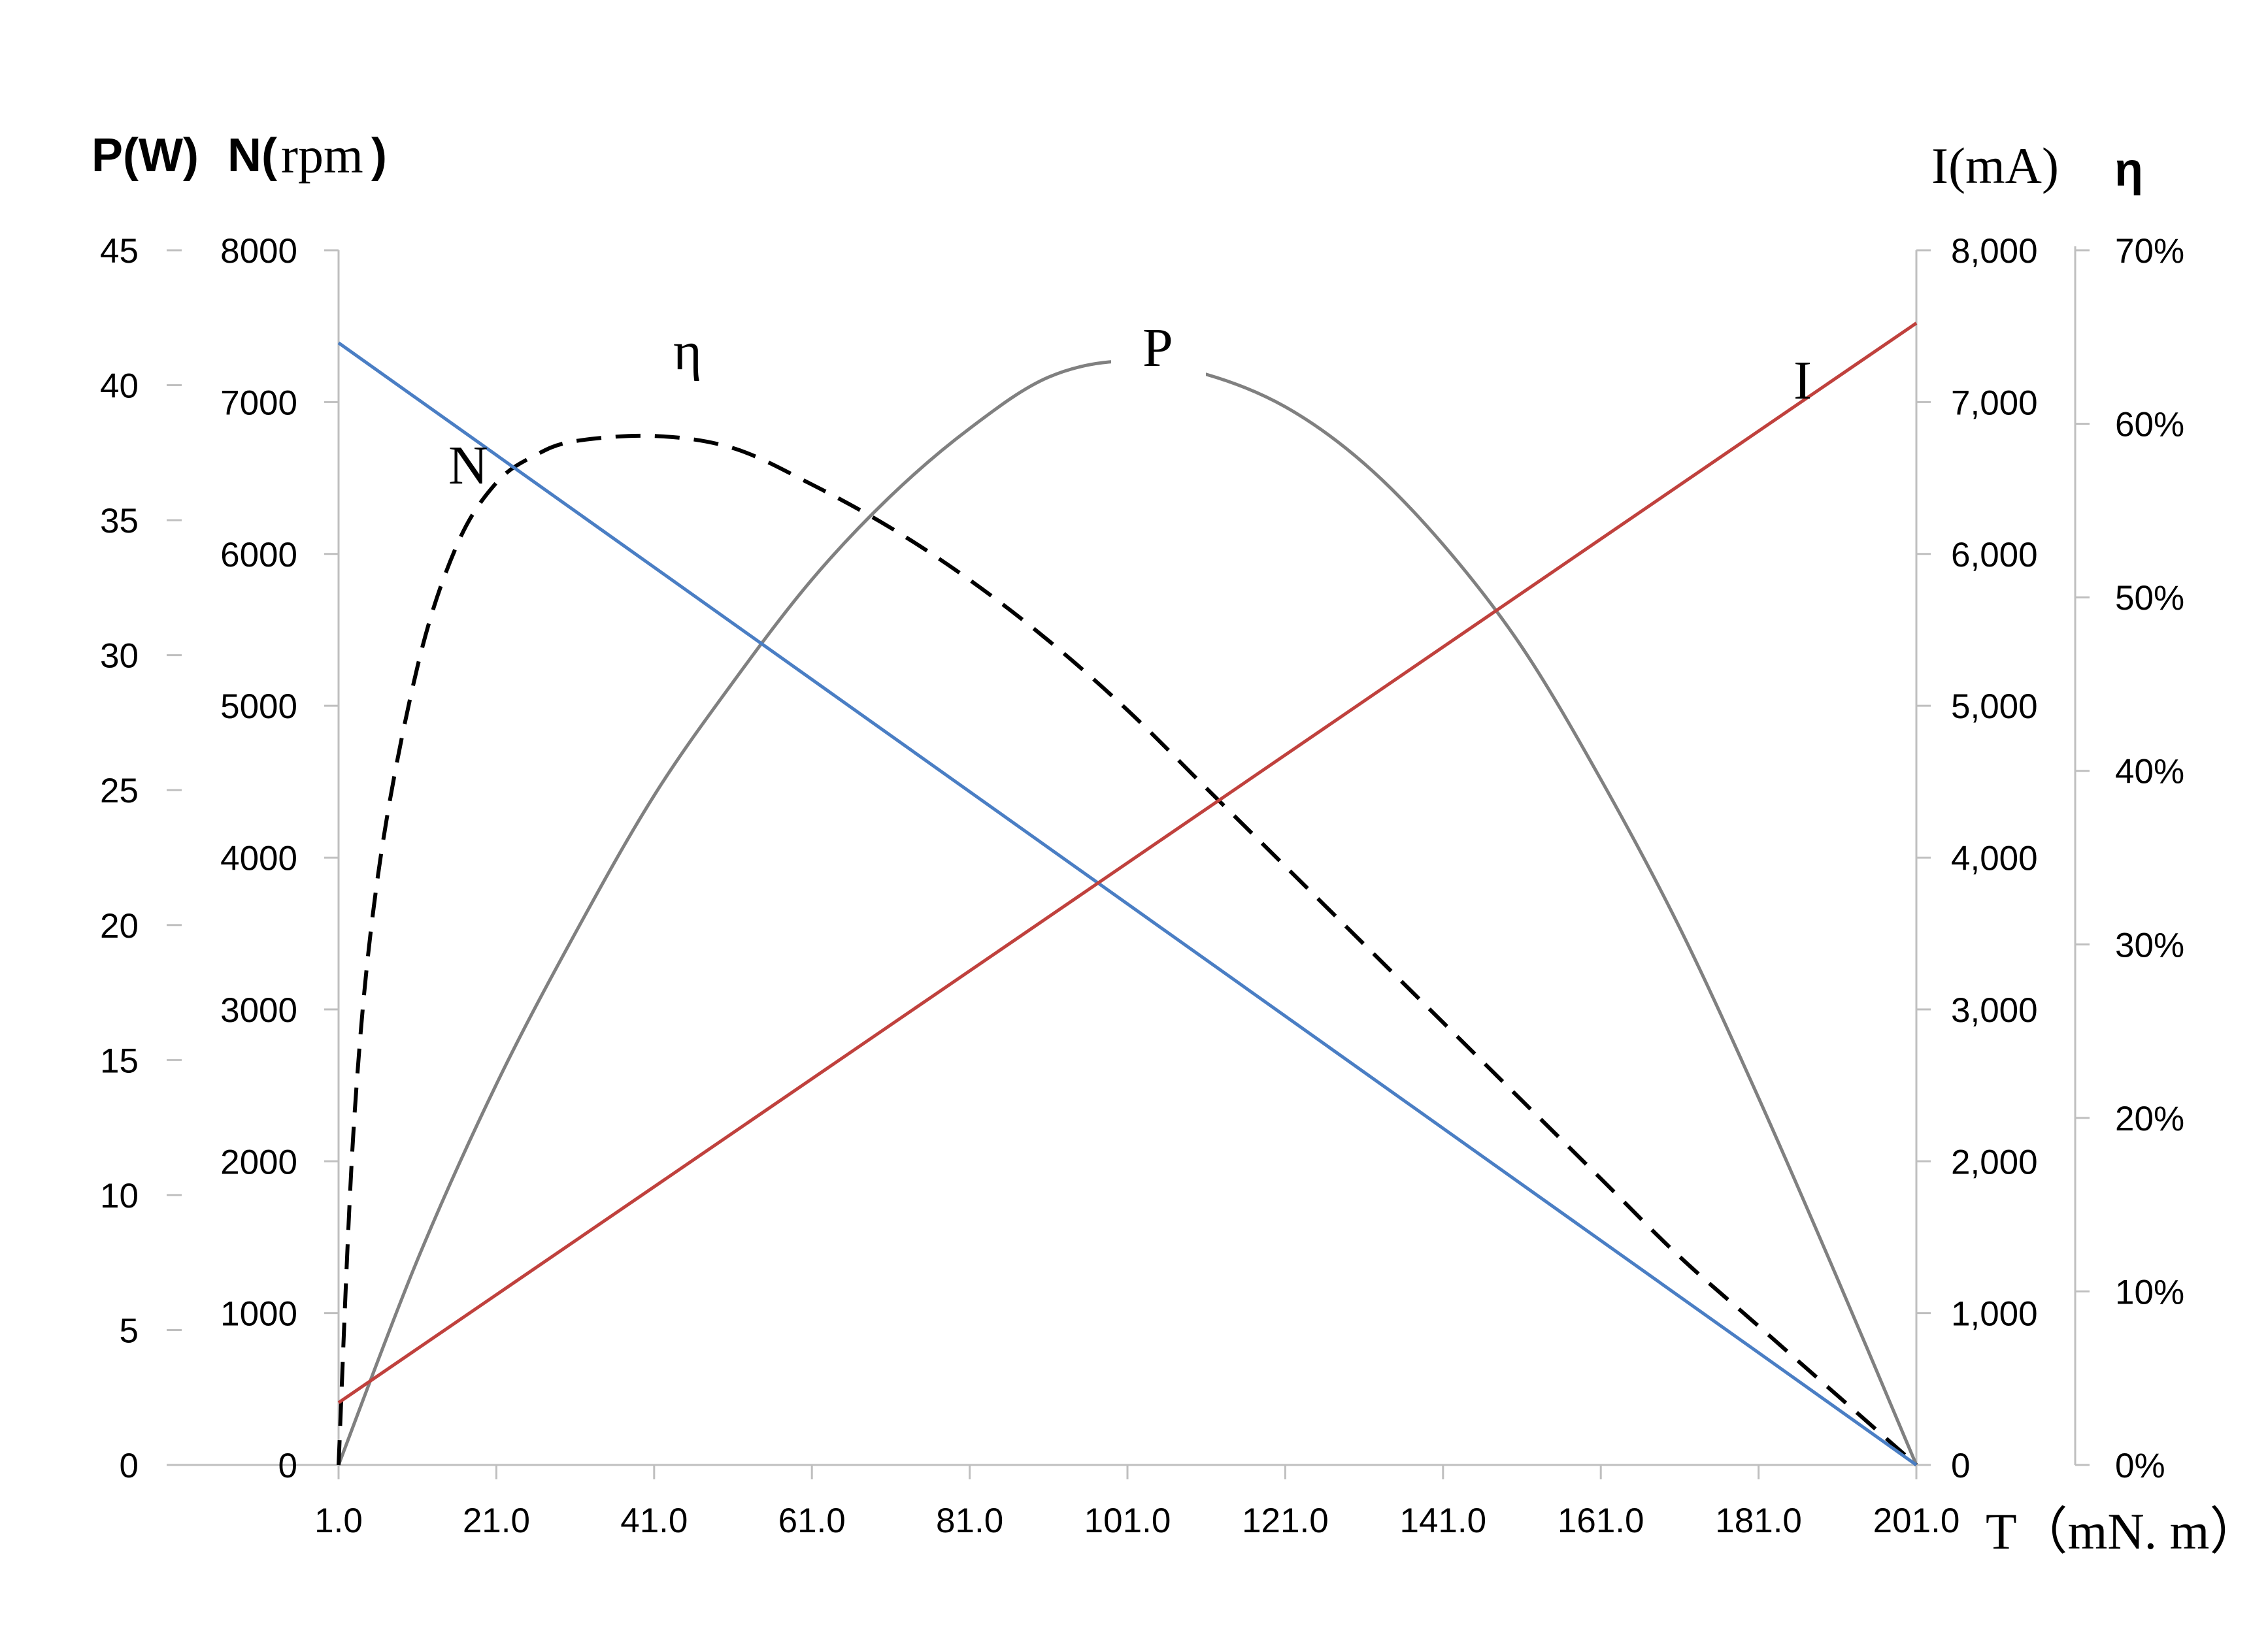 The height and width of the screenshot is (1644, 2268). Describe the element at coordinates (1601, 1521) in the screenshot. I see `x-tick-label: 161.0` at that location.